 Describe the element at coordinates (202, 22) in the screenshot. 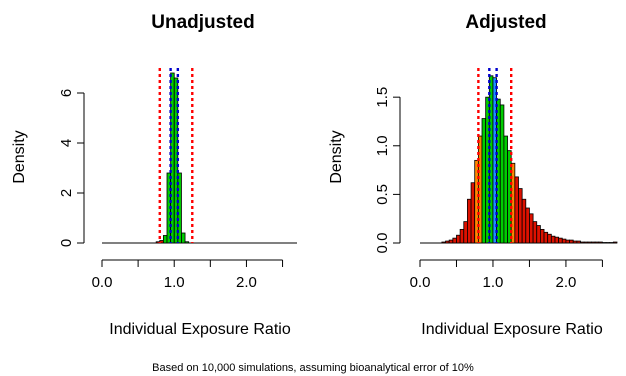

I see `chart-title: Unadjusted` at that location.